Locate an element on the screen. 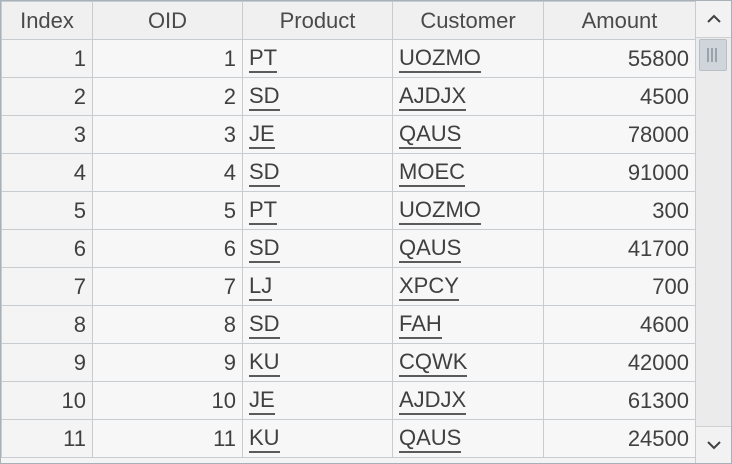 This screenshot has height=464, width=732. table-row: 2 2 SD AJDJX 4500 is located at coordinates (348, 96).